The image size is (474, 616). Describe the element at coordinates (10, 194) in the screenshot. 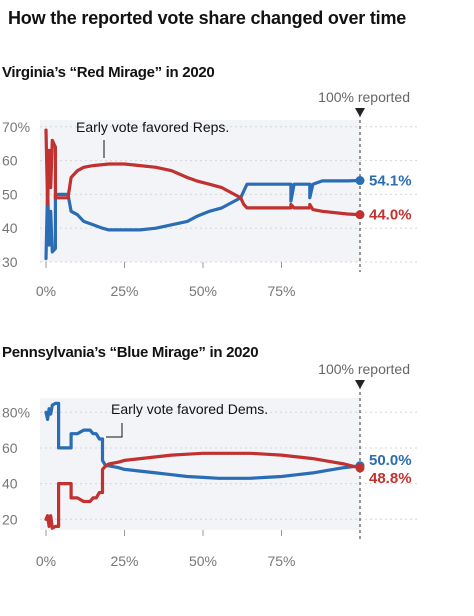

I see `virginia-y-tick-label: 50` at that location.